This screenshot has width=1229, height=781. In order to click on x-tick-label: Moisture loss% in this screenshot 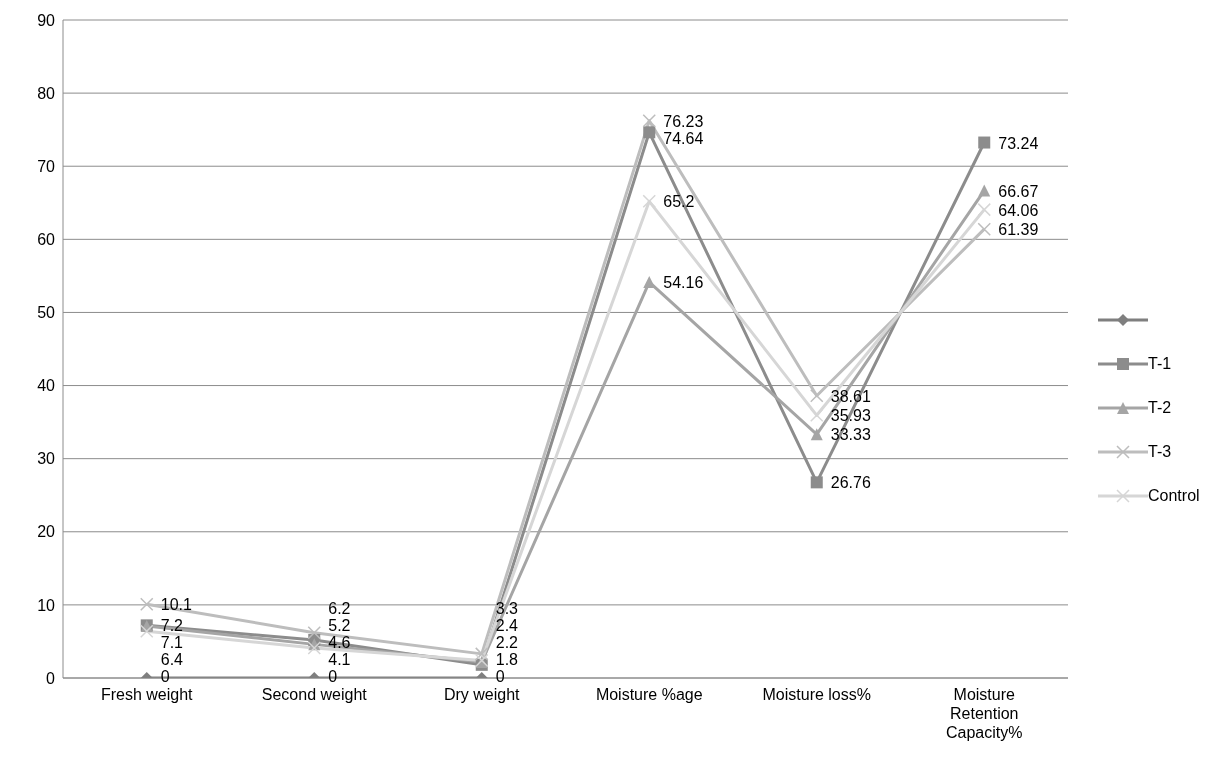, I will do `click(816, 694)`.